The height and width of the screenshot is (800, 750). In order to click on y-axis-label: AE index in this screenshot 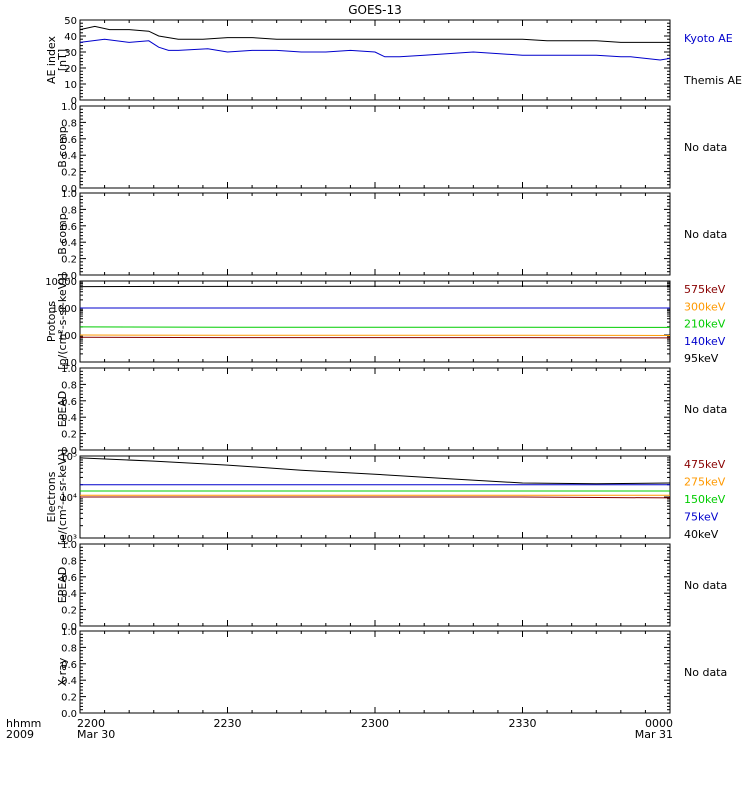, I will do `click(51, 59)`.